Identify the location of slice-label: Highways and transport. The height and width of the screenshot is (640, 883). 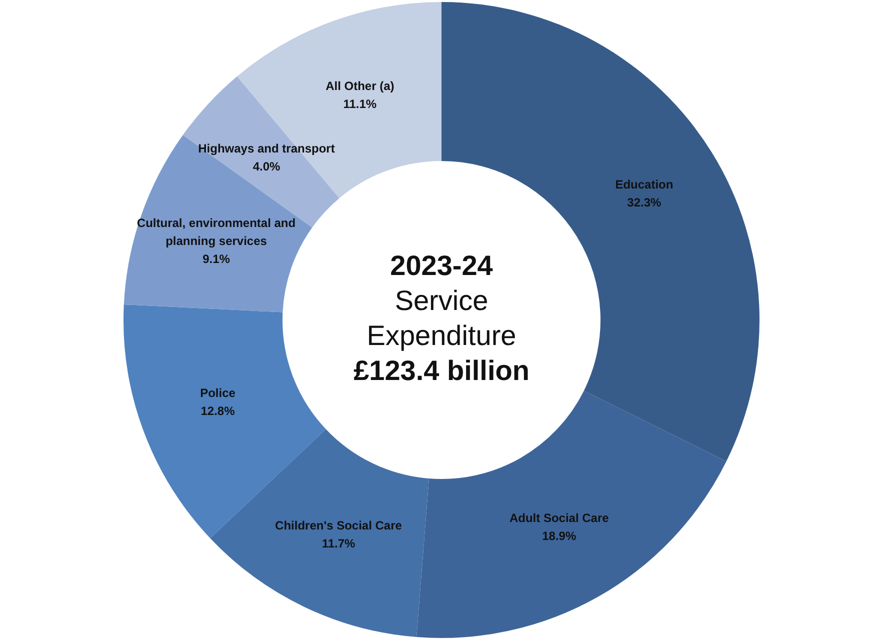
(266, 148).